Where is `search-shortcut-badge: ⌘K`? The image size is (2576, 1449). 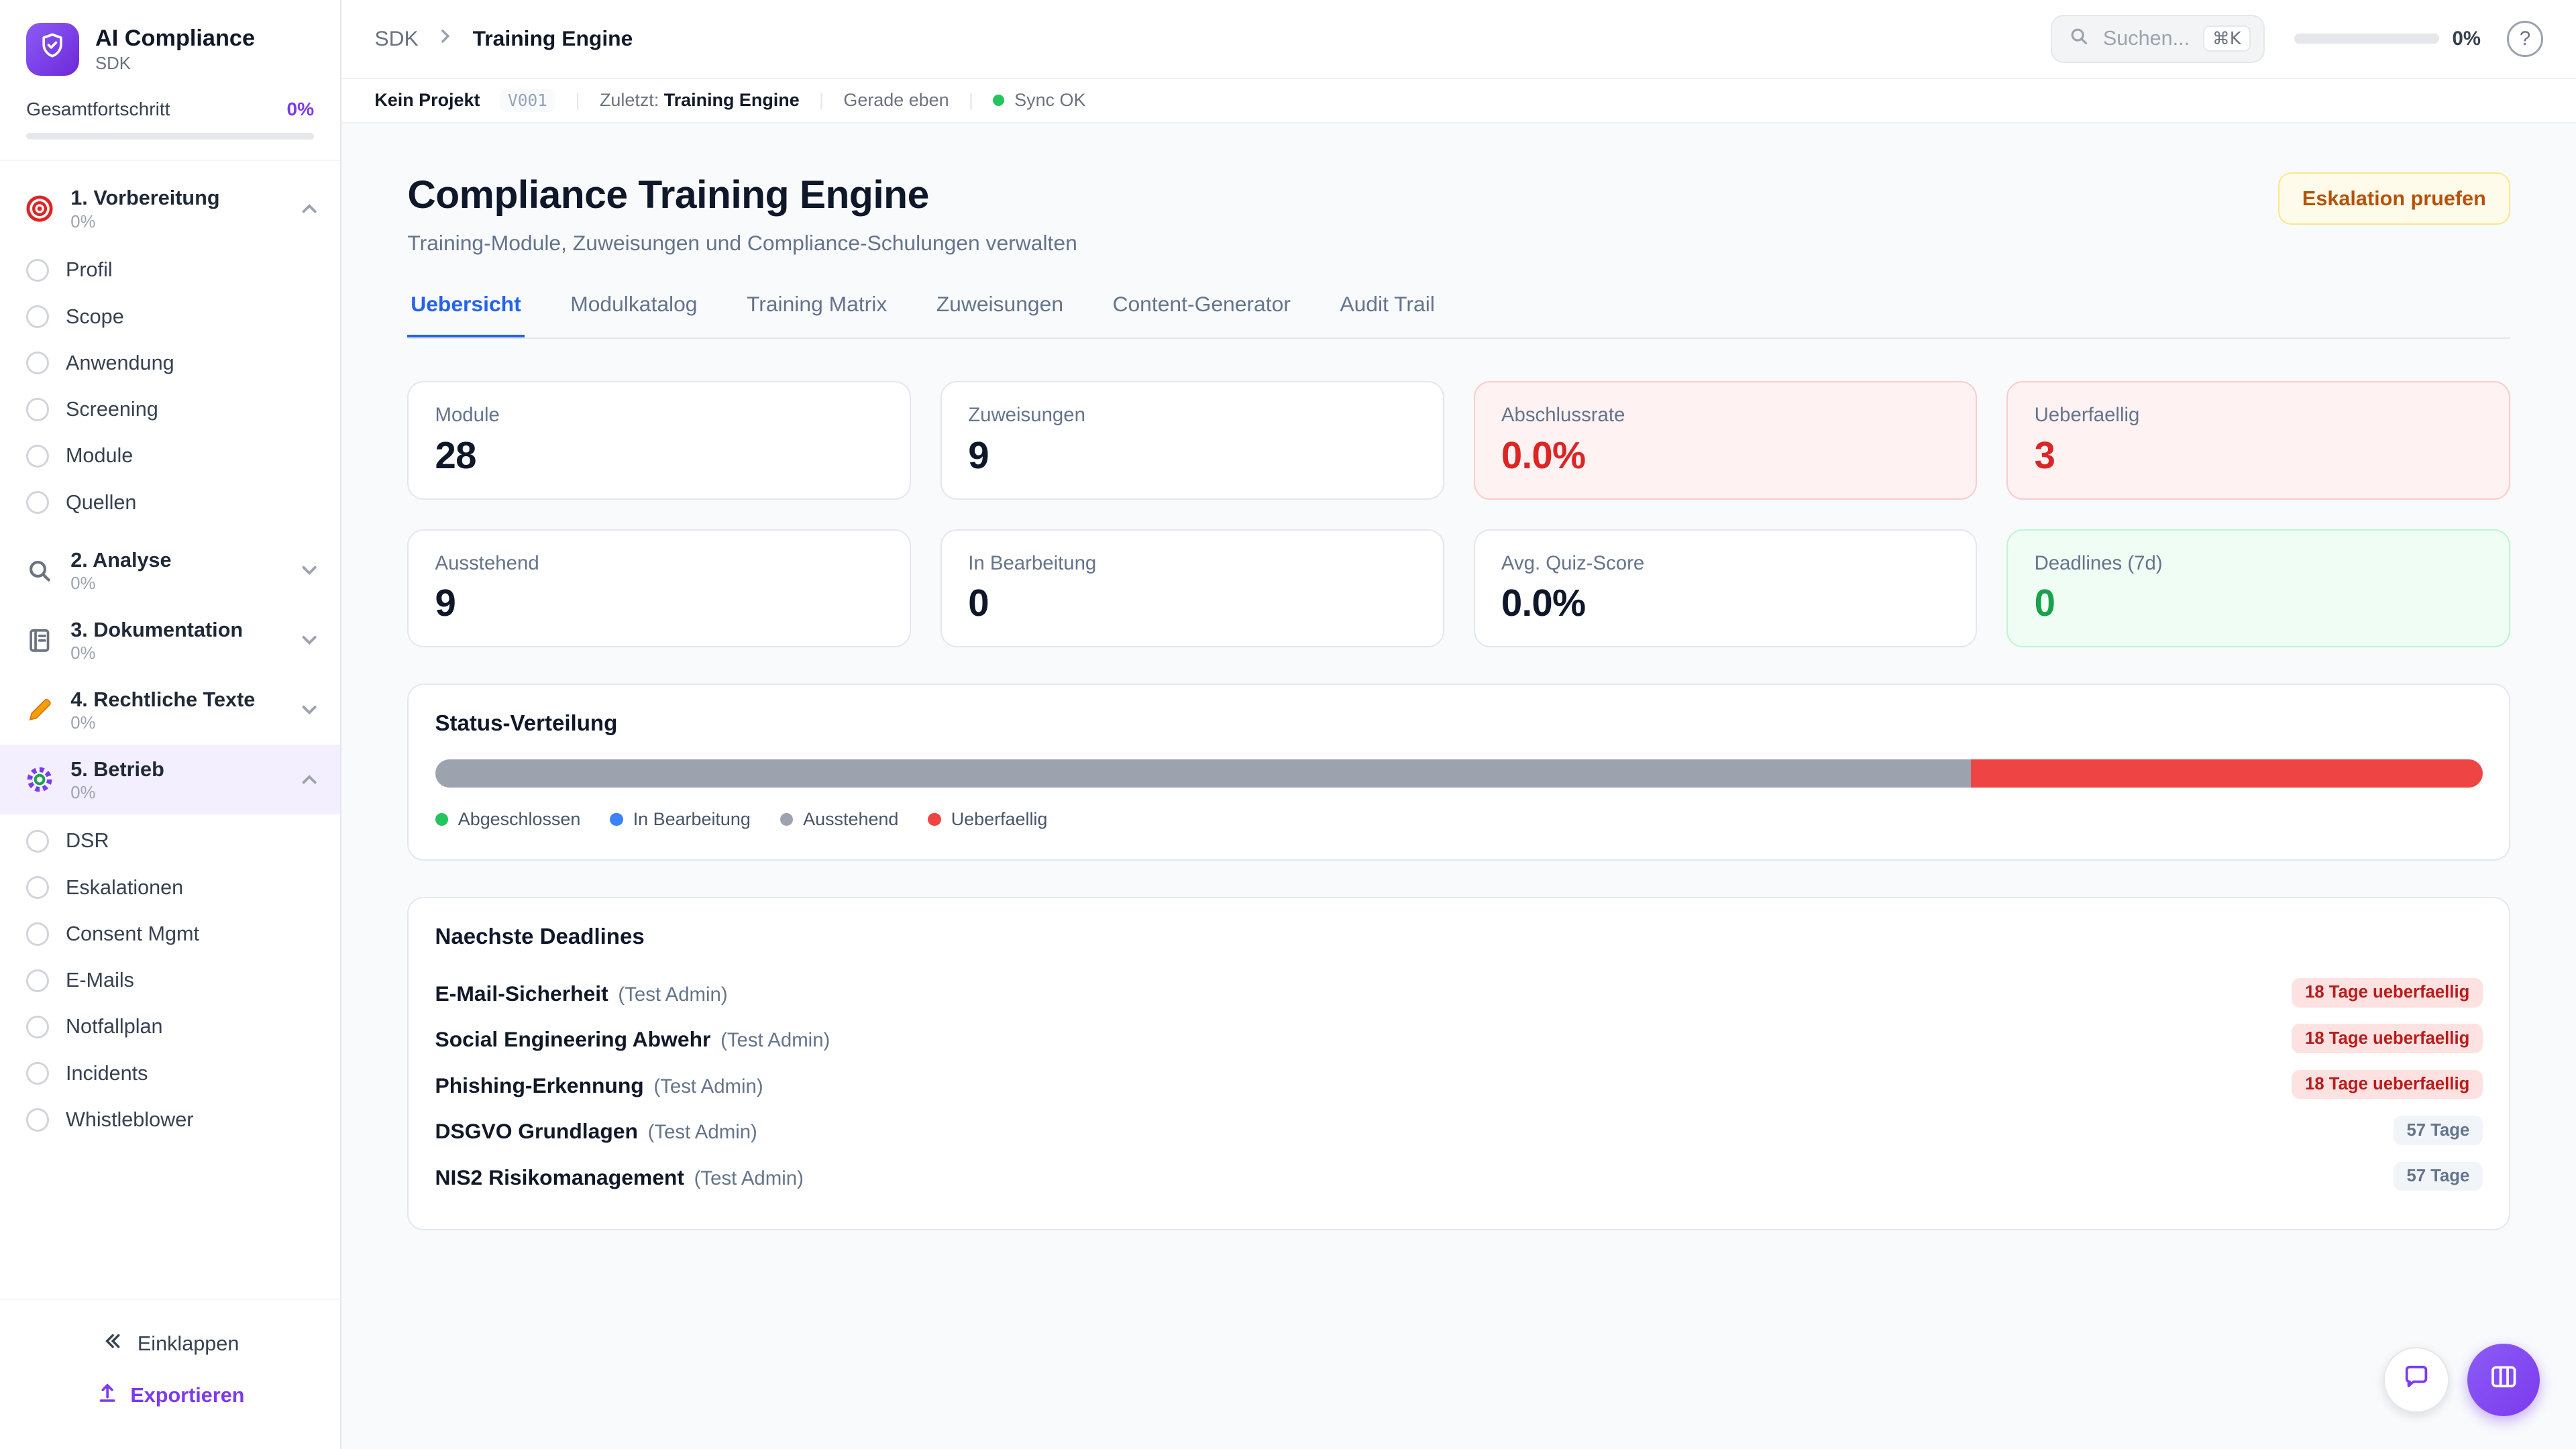
search-shortcut-badge: ⌘K is located at coordinates (2226, 38).